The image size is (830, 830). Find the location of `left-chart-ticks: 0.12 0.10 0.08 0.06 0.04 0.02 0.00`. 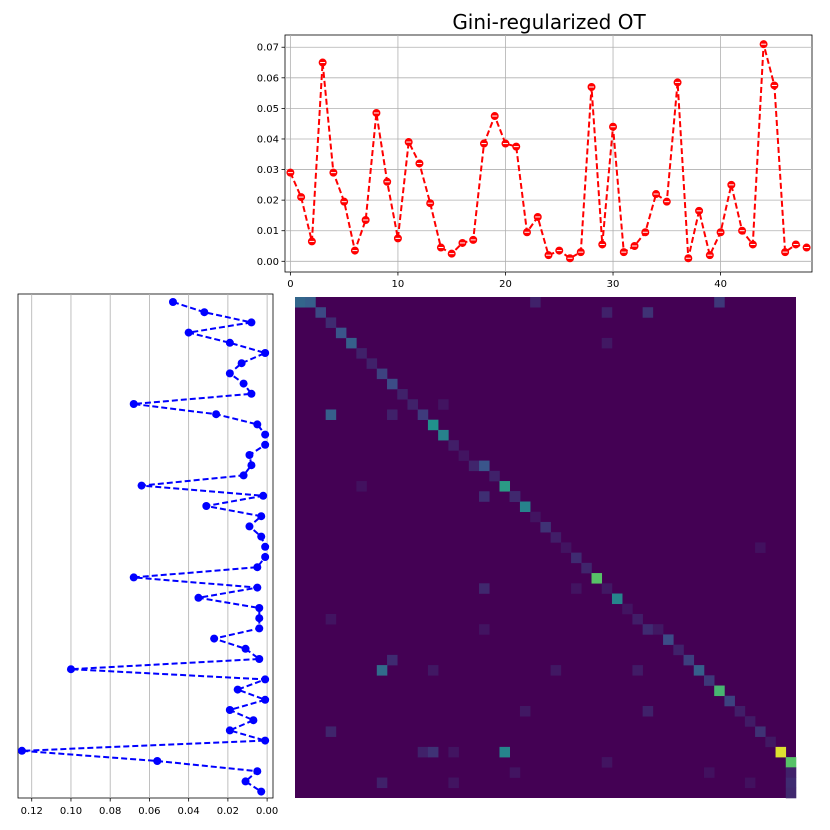

left-chart-ticks: 0.12 0.10 0.08 0.06 0.04 0.02 0.00 is located at coordinates (149, 807).